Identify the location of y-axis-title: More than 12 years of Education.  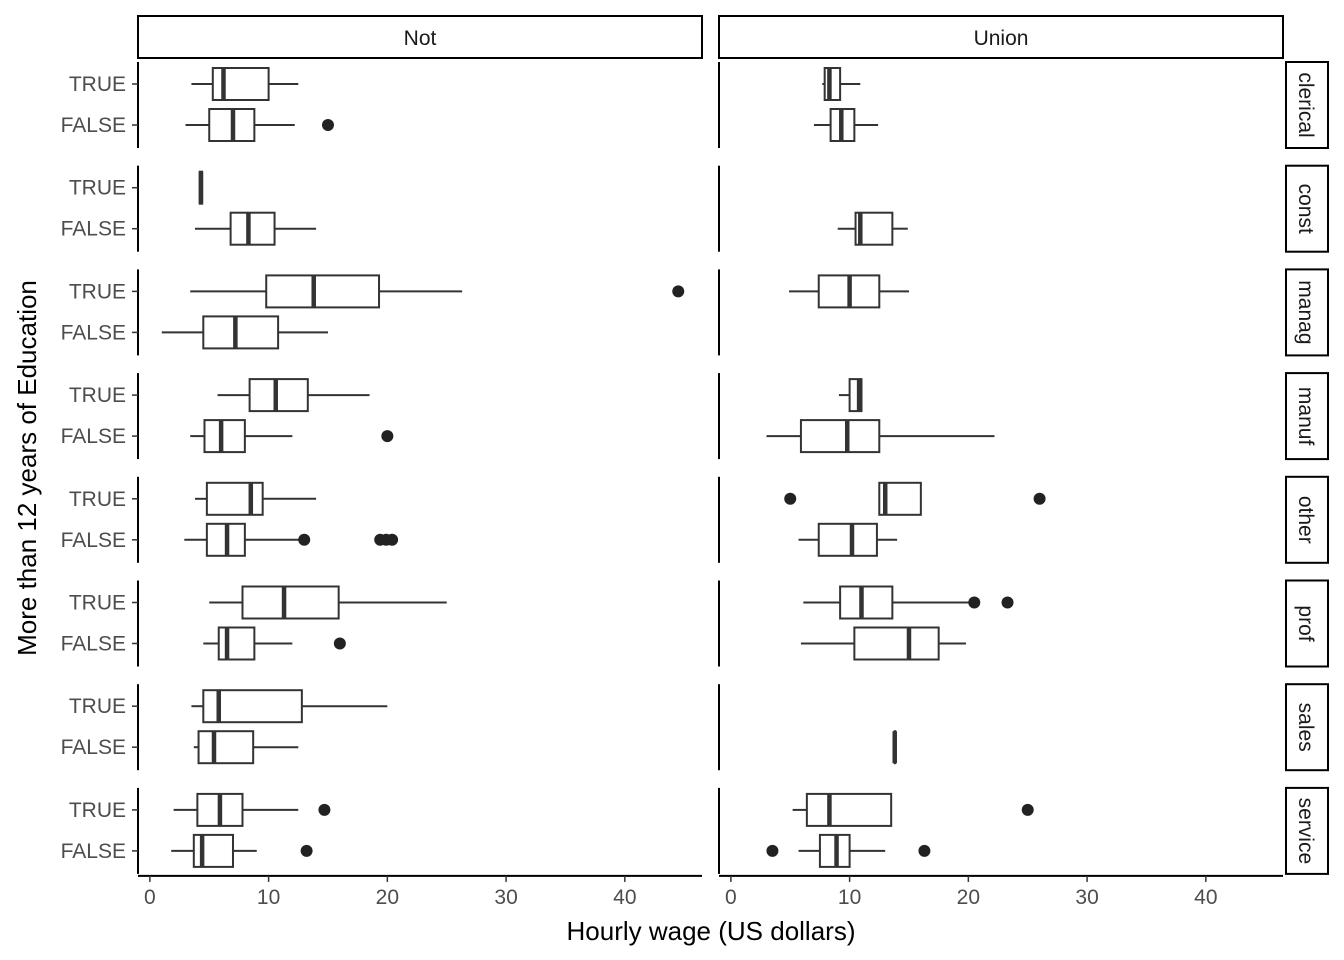
(27, 468).